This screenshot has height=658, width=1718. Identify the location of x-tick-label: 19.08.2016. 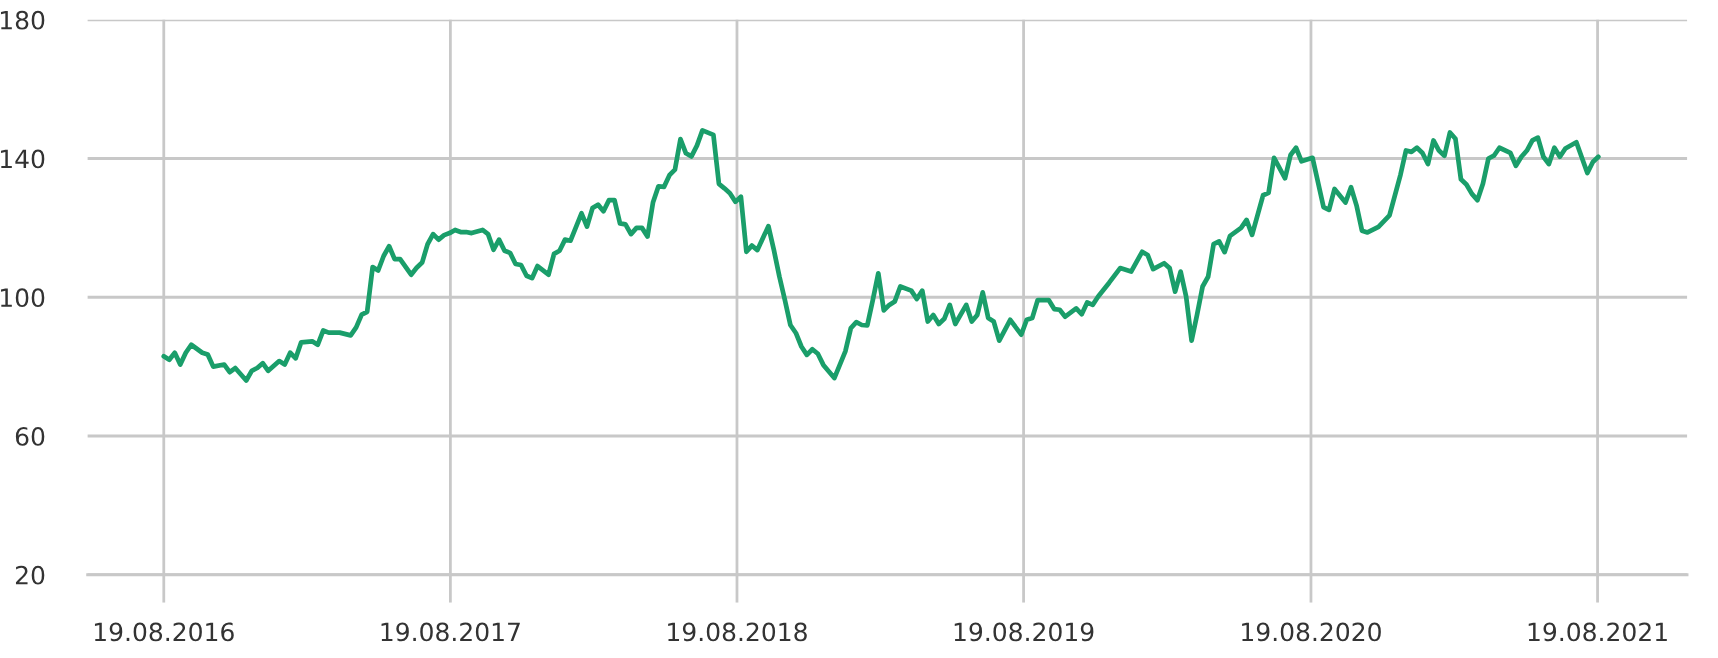
(164, 632).